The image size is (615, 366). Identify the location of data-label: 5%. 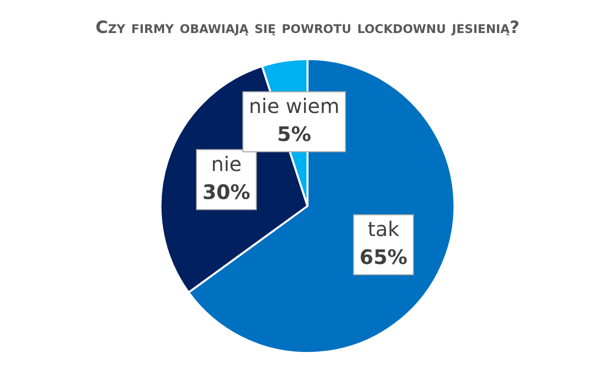
(294, 134).